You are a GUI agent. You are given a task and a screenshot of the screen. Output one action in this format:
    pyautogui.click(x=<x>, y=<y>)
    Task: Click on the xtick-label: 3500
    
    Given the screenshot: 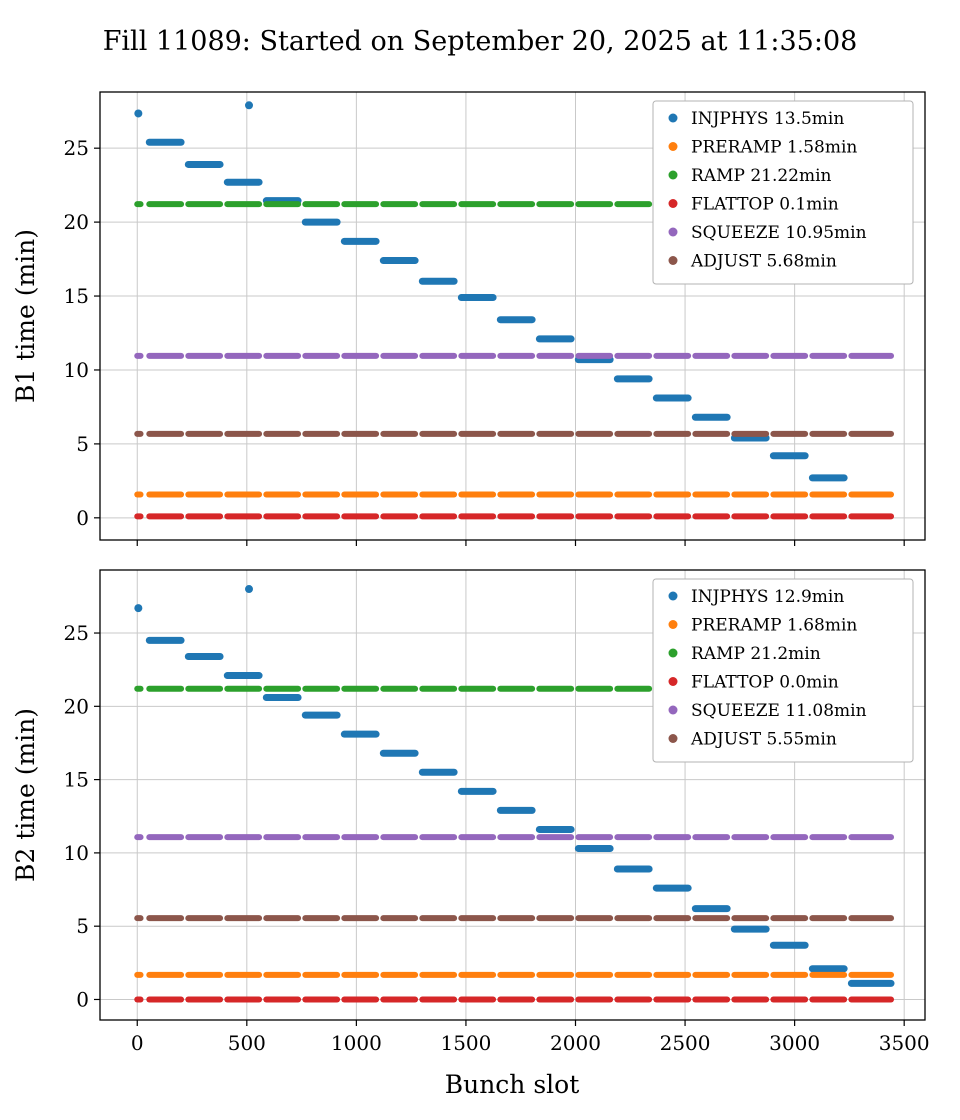 What is the action you would take?
    pyautogui.click(x=904, y=1043)
    